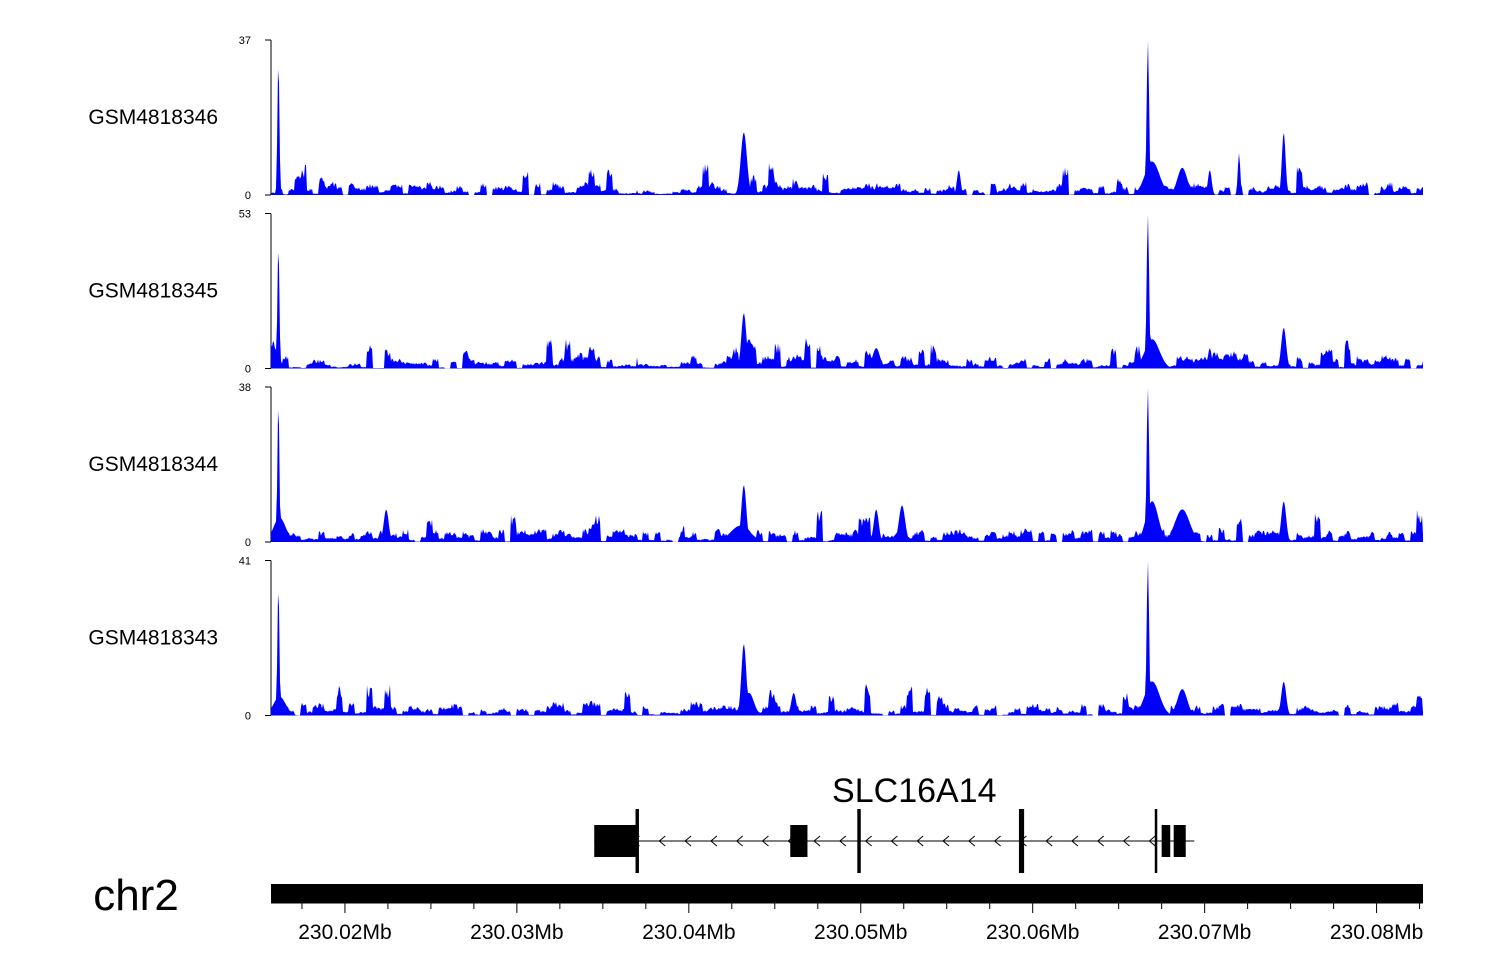 Image resolution: width=1500 pixels, height=980 pixels. Describe the element at coordinates (245, 41) in the screenshot. I see `y-tick-label-max: 37` at that location.